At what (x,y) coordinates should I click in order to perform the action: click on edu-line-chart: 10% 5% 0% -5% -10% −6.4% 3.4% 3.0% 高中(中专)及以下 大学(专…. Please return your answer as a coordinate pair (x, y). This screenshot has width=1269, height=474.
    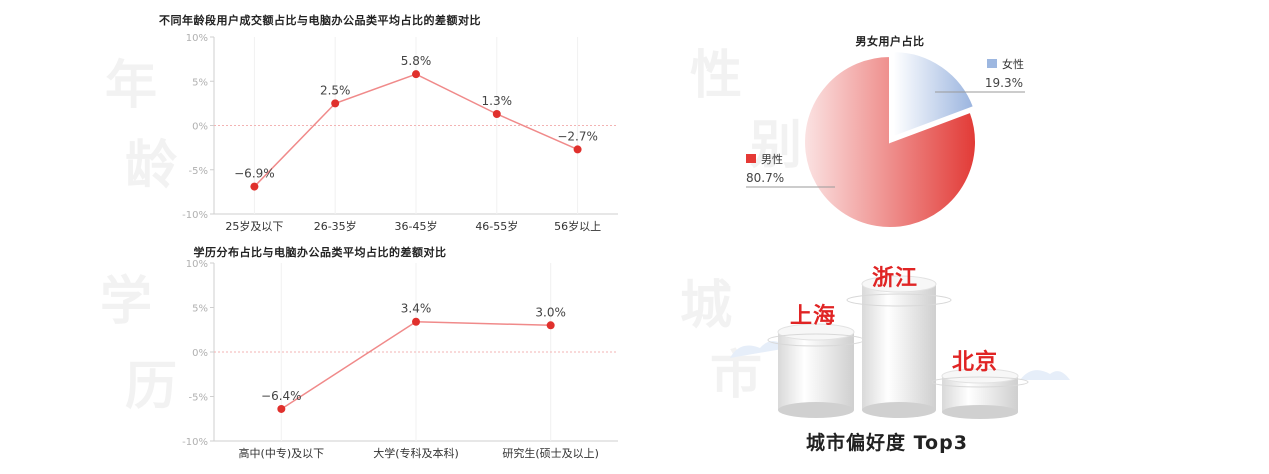
    Looking at the image, I should click on (400, 359).